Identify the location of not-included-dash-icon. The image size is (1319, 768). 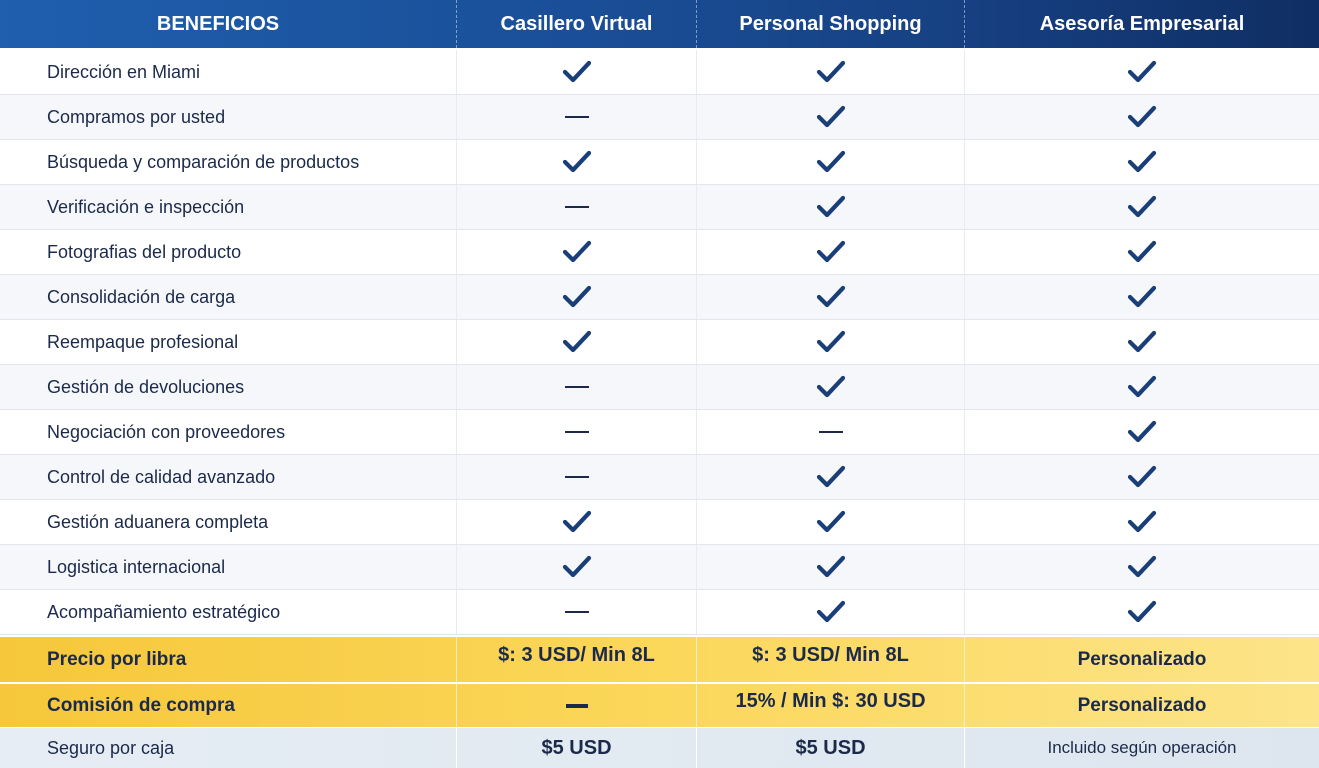
(576, 705).